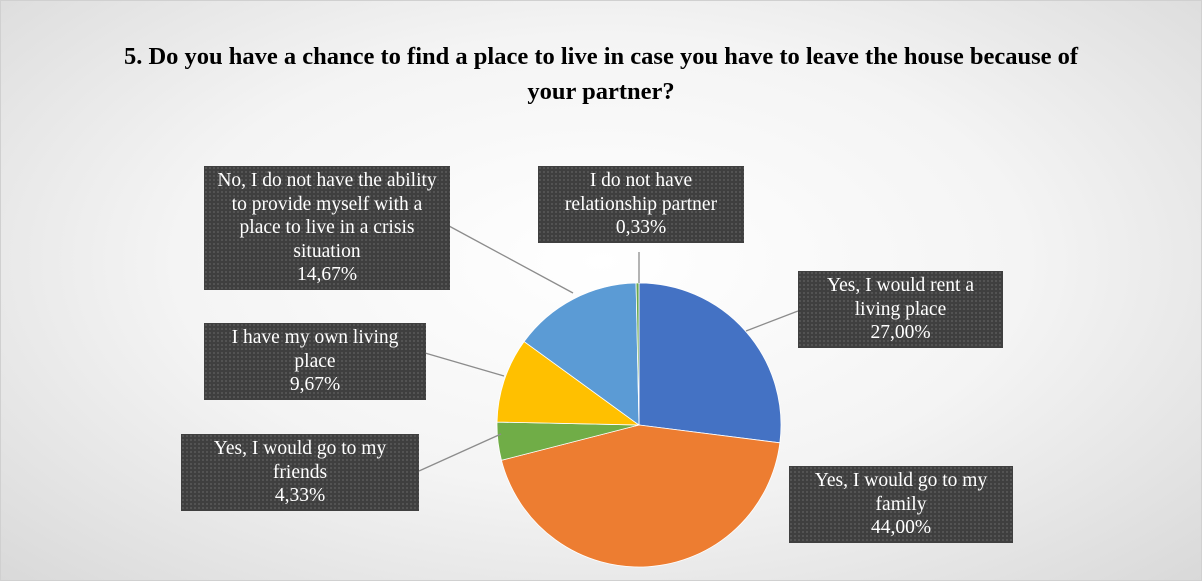  I want to click on label-category: Yes, I would go to my friends, so click(300, 460).